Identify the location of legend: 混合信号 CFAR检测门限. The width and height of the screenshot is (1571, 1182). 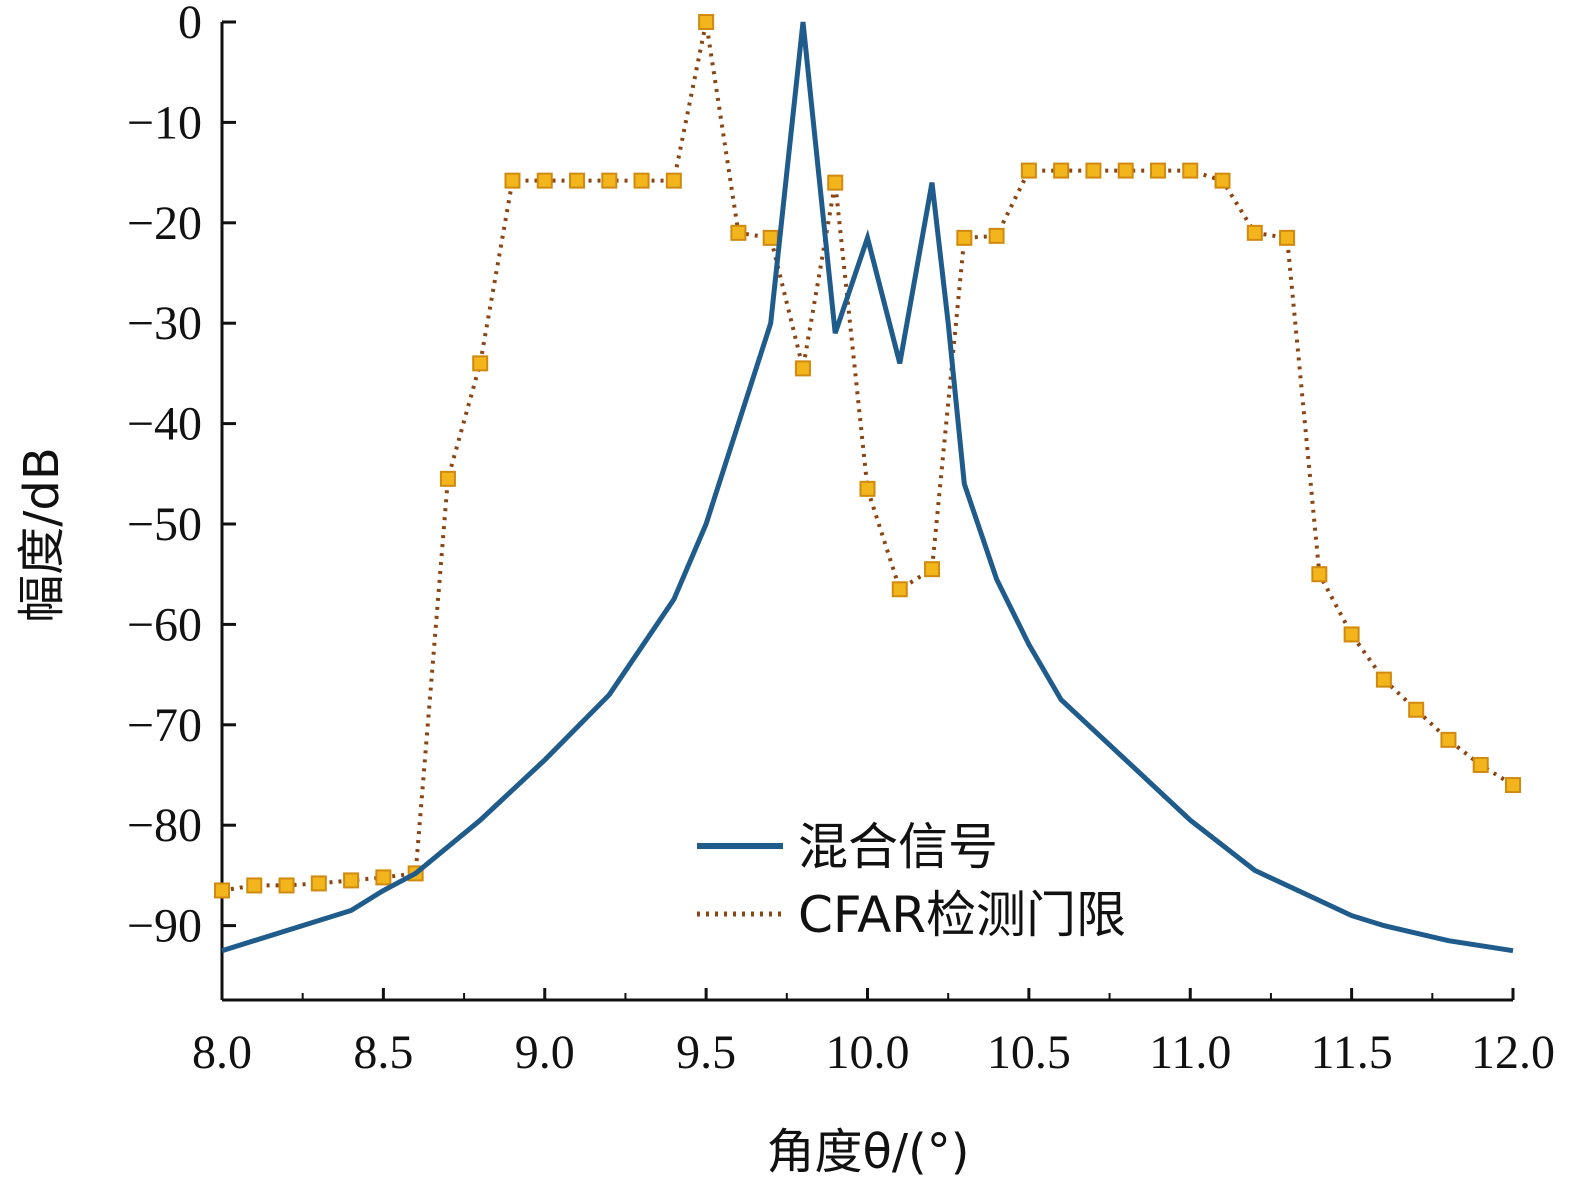
(911, 881).